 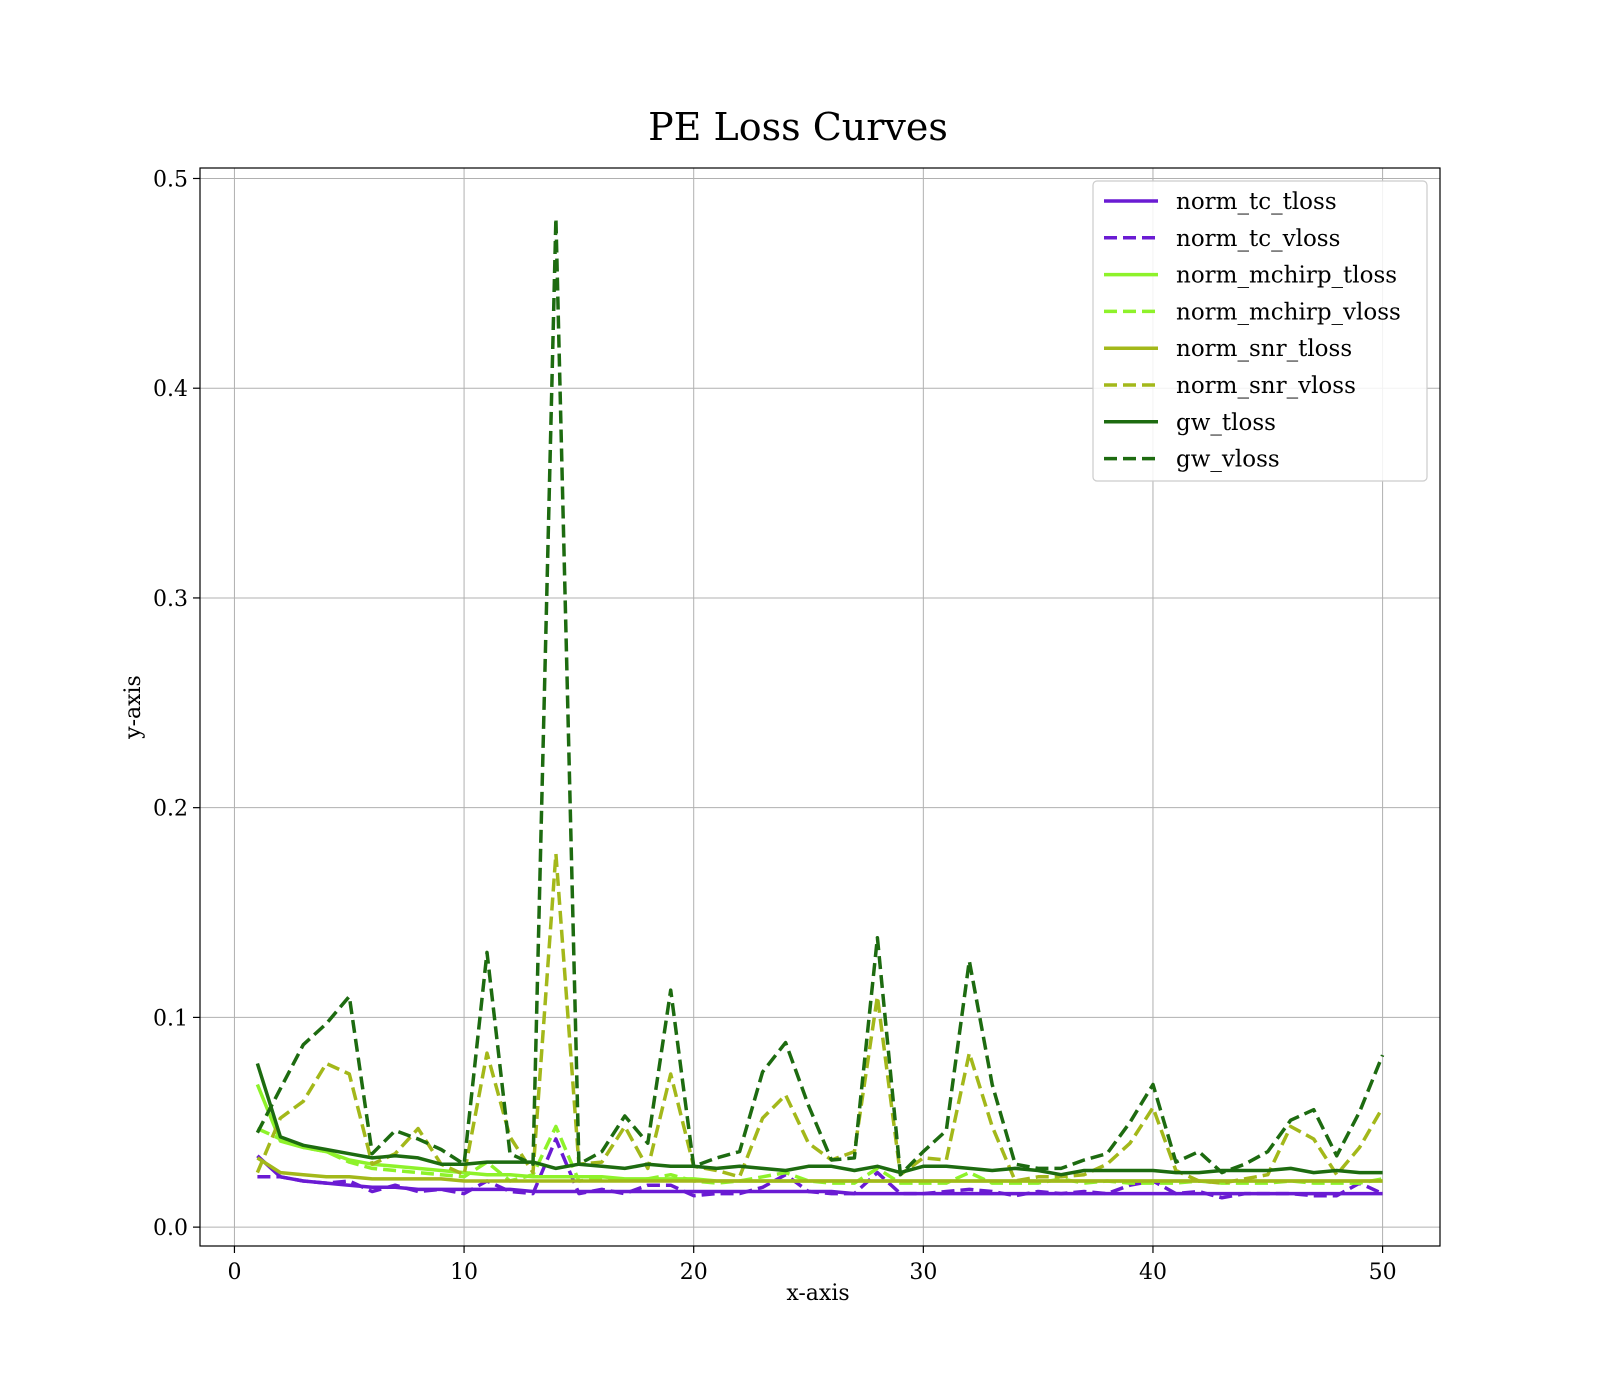 I want to click on series-line-norm-mchirp-vloss, so click(x=819, y=1154).